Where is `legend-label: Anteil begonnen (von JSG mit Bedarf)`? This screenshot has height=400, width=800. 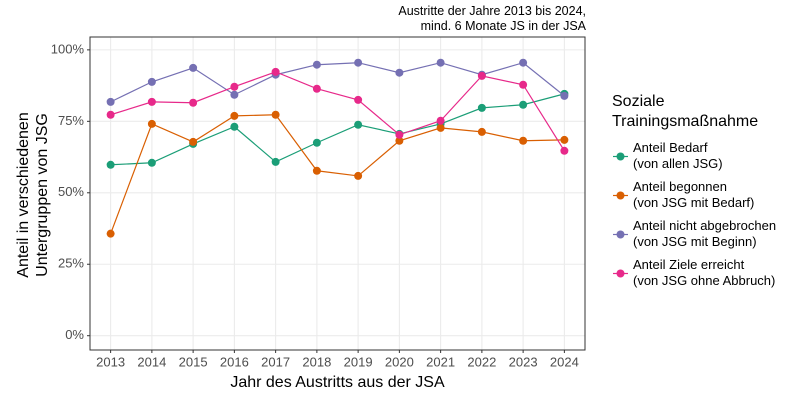
legend-label: Anteil begonnen (von JSG mit Bedarf) is located at coordinates (694, 194).